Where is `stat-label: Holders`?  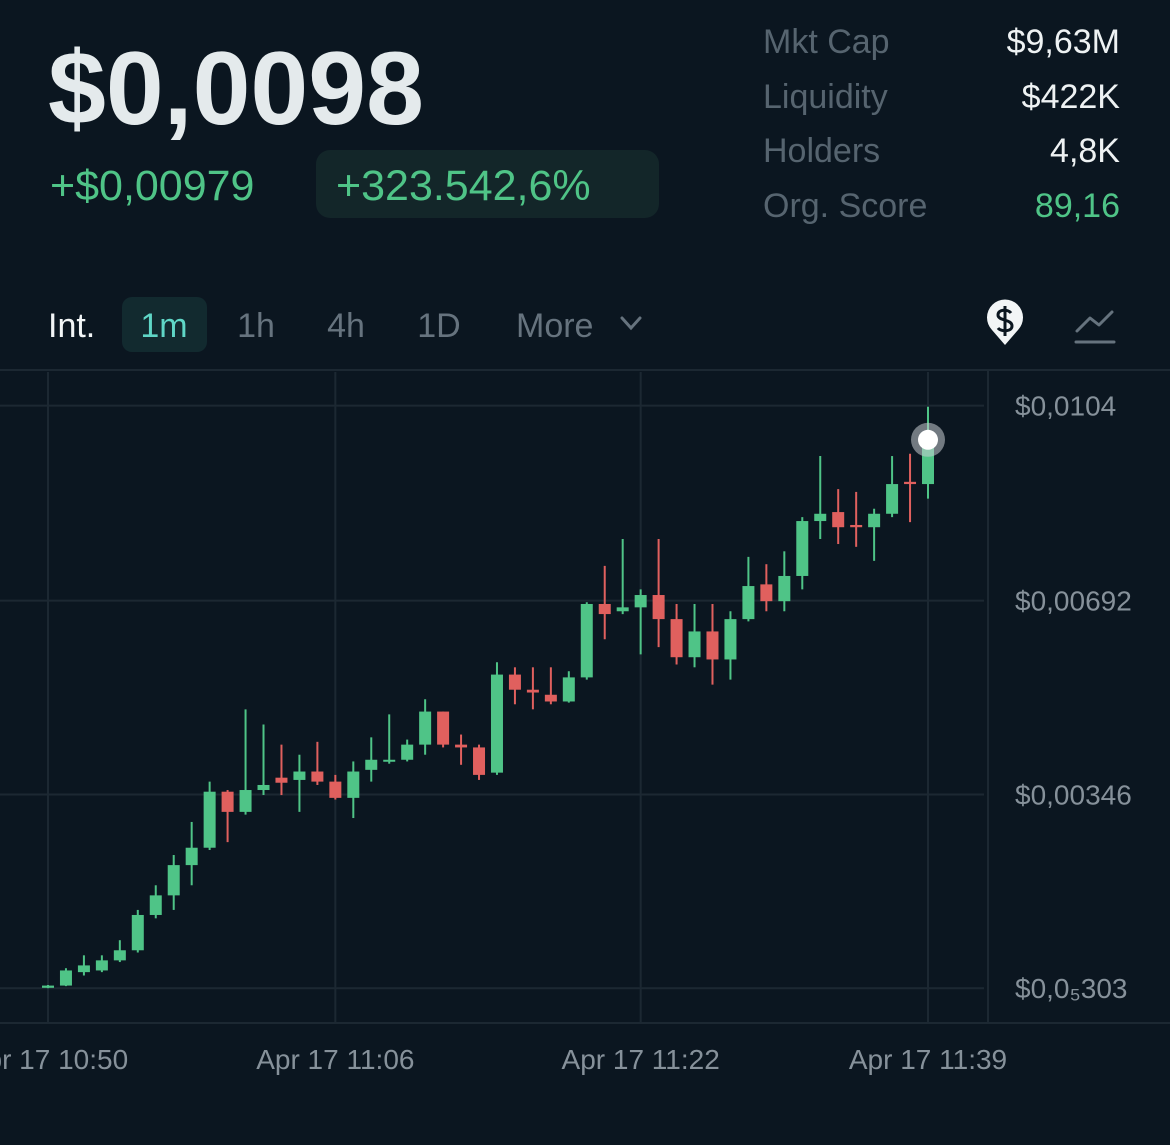
stat-label: Holders is located at coordinates (821, 151).